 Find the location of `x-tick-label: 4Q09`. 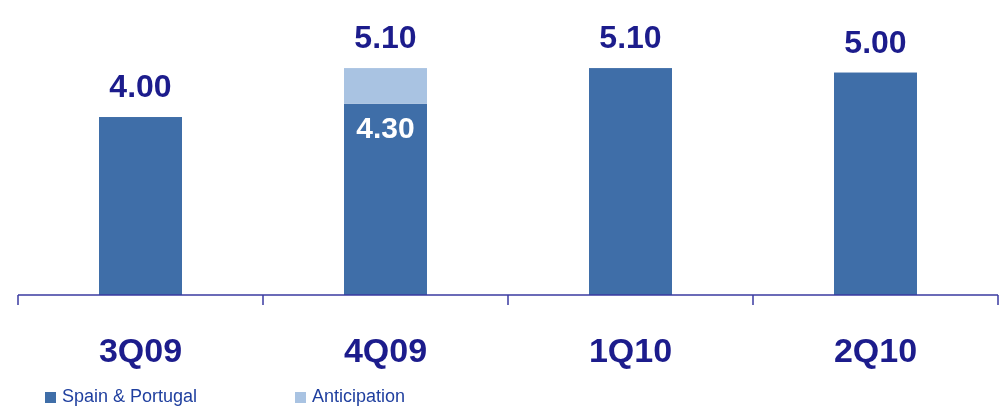

x-tick-label: 4Q09 is located at coordinates (385, 350).